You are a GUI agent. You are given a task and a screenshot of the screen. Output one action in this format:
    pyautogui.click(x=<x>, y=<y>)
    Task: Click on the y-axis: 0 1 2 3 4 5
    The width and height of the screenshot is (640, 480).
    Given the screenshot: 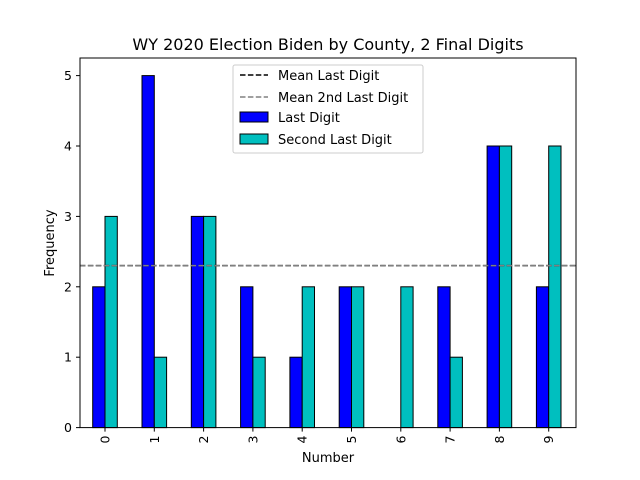 What is the action you would take?
    pyautogui.click(x=72, y=251)
    